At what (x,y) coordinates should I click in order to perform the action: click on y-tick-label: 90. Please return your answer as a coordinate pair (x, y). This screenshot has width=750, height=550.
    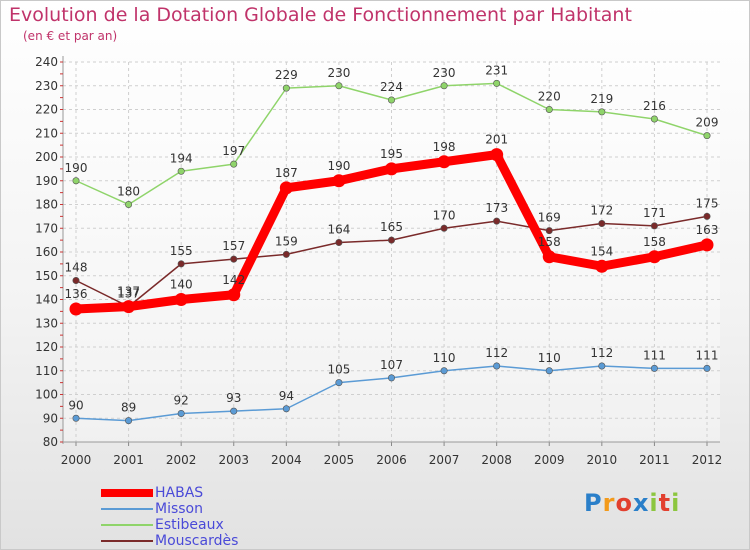
    Looking at the image, I should click on (50, 418).